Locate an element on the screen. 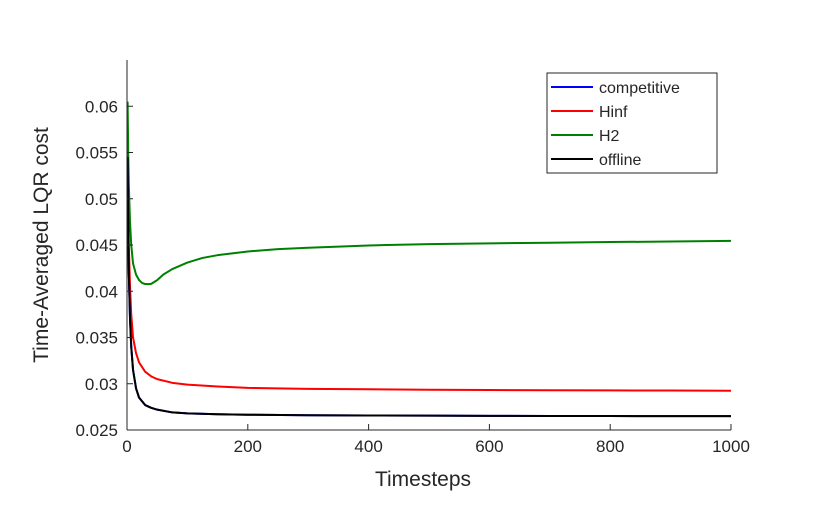  legend: competitive Hinf H2 offline is located at coordinates (632, 123).